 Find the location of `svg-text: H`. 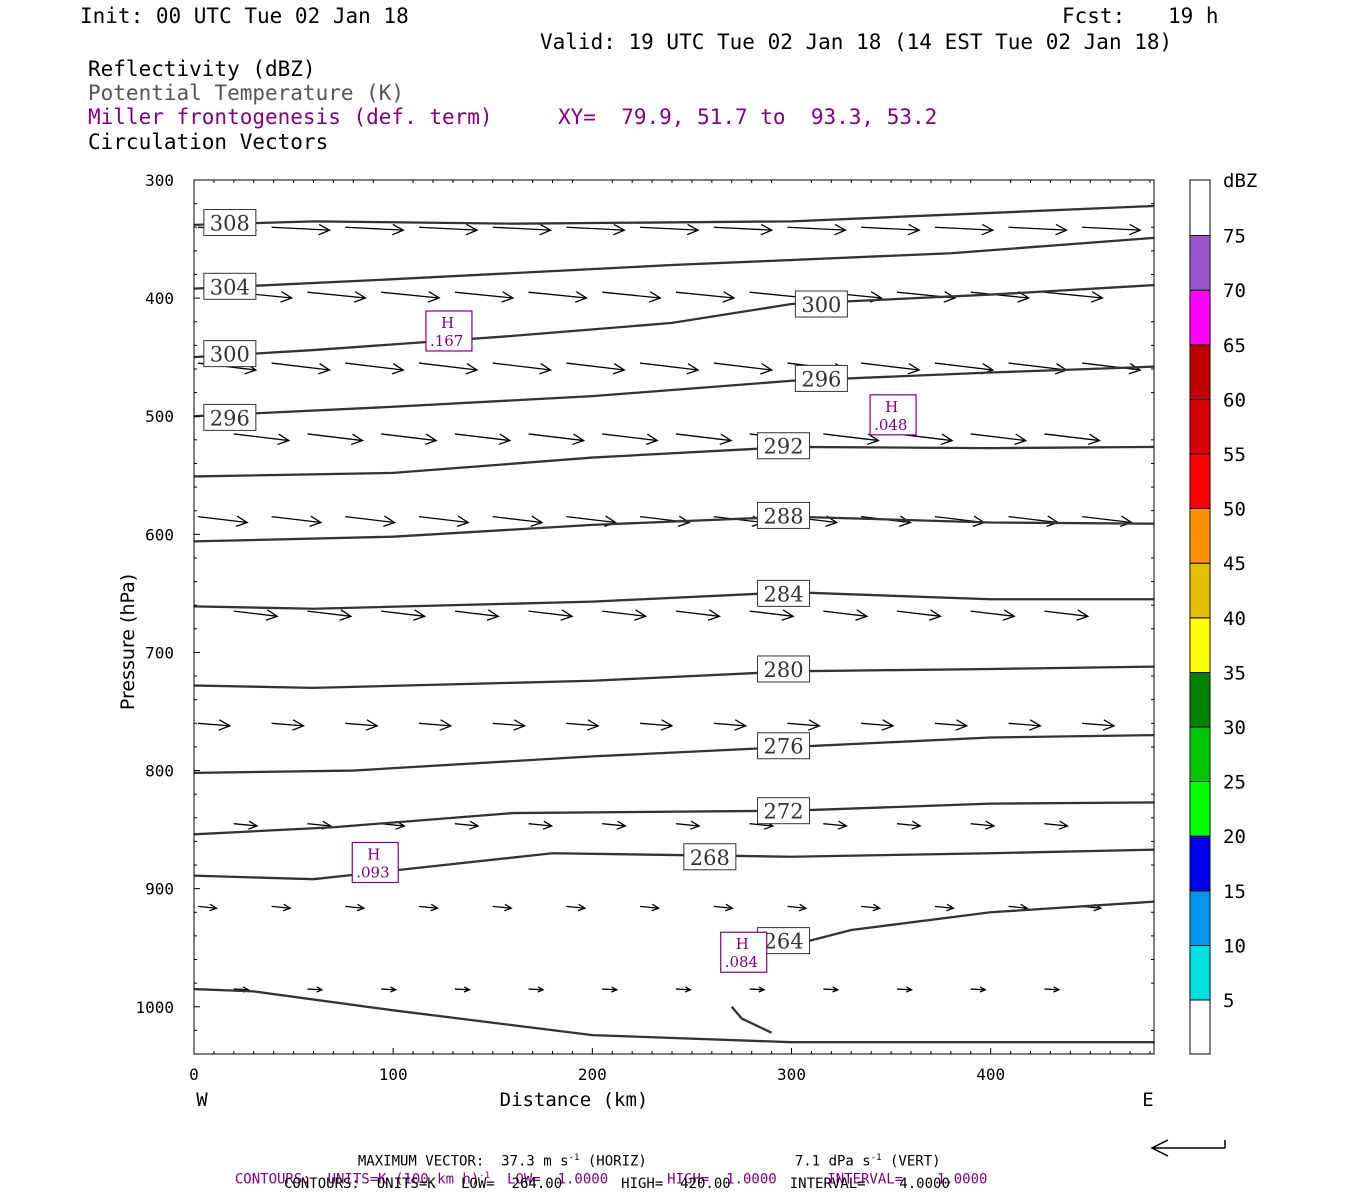

svg-text: H is located at coordinates (447, 323).